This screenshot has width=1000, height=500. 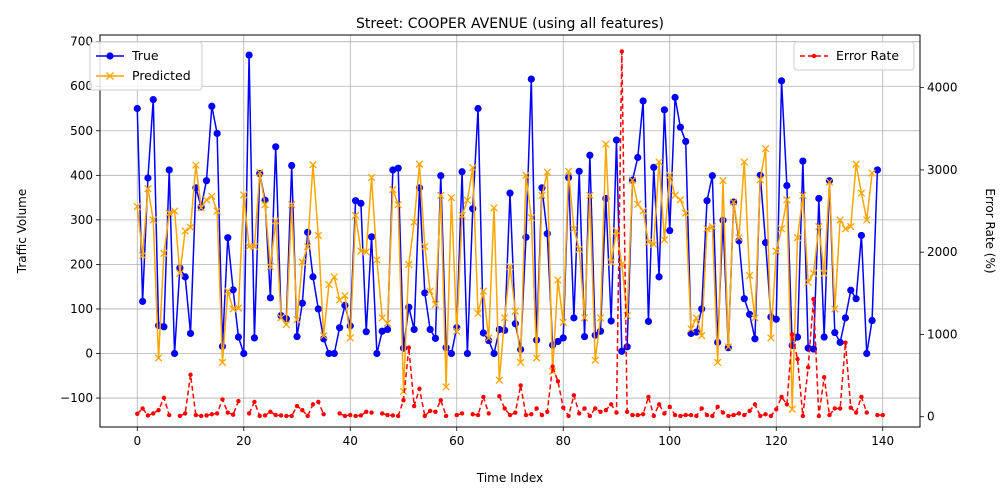 I want to click on x-tick-label: 120, so click(x=776, y=441).